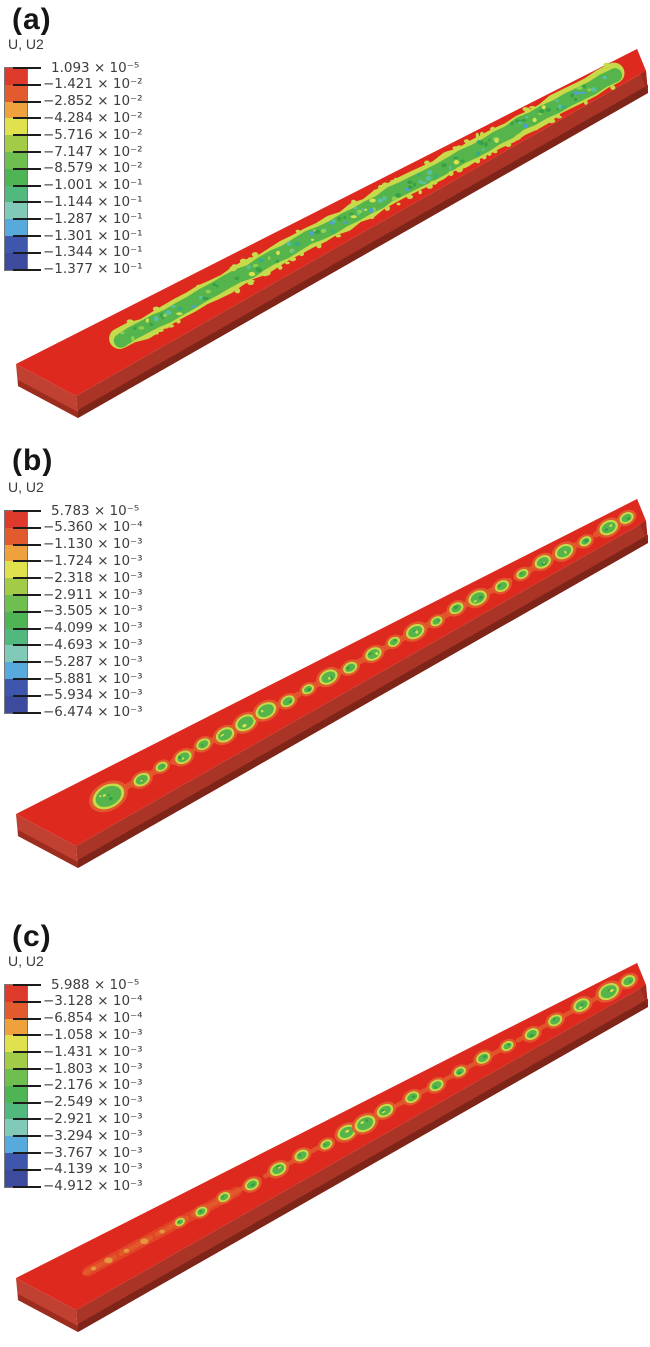  What do you see at coordinates (32, 19) in the screenshot?
I see `panel-label: (a)` at bounding box center [32, 19].